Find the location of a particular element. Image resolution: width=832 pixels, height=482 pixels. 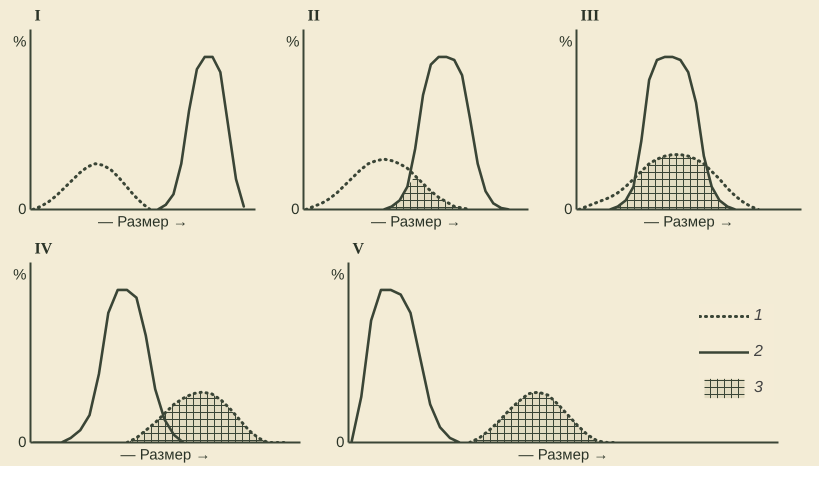

chart-title: II is located at coordinates (314, 16).